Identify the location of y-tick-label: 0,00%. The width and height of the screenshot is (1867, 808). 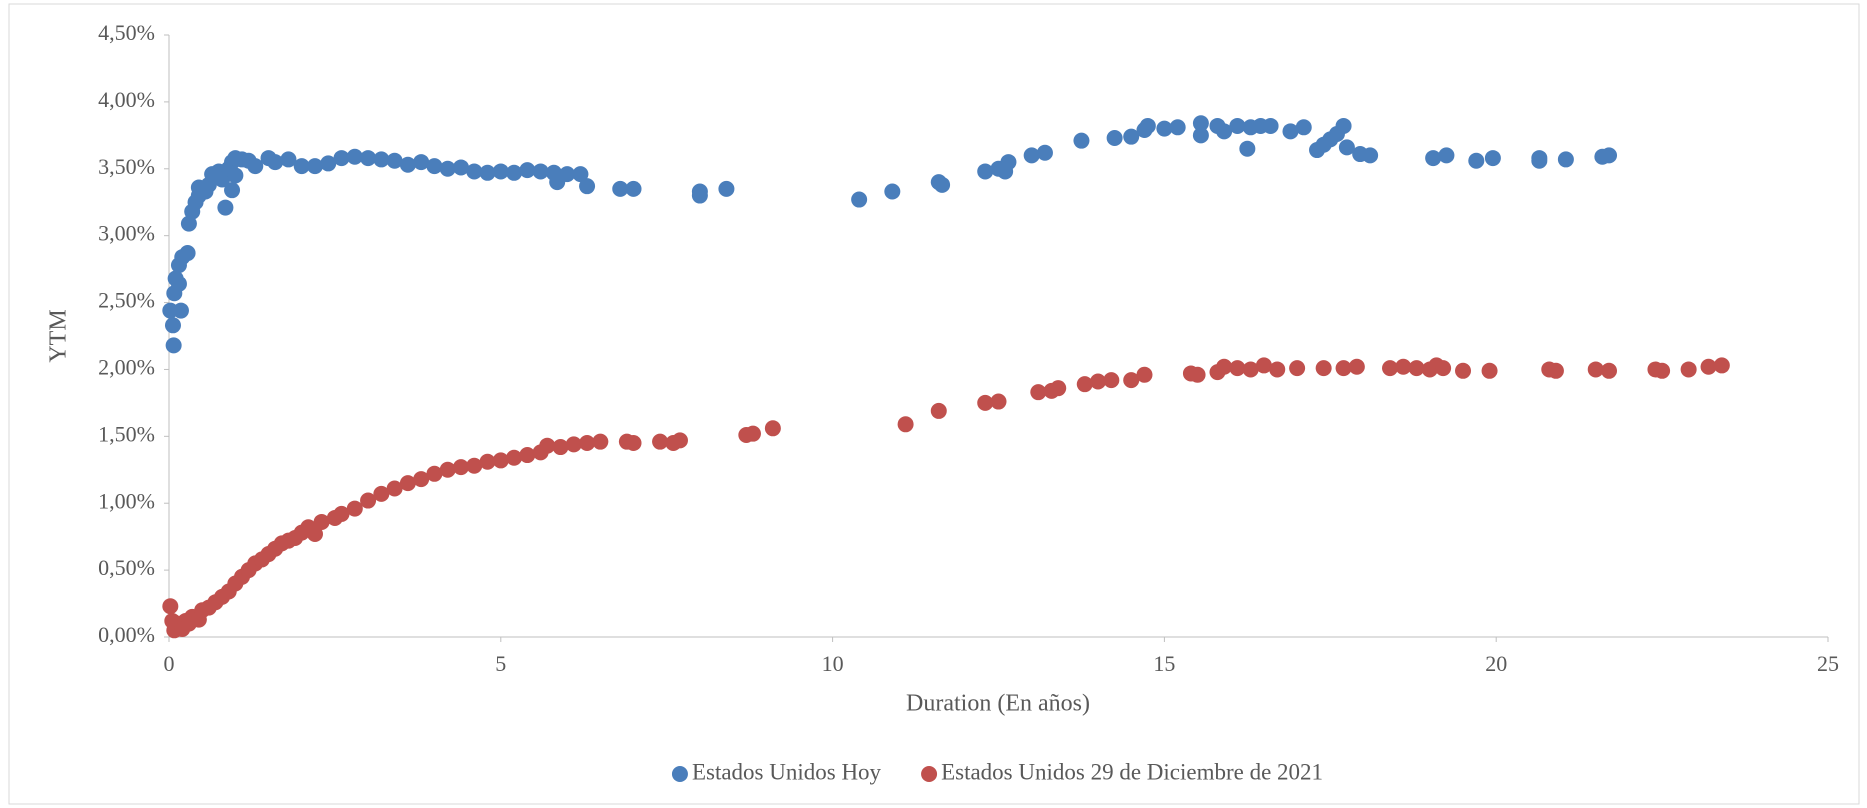
(126, 634).